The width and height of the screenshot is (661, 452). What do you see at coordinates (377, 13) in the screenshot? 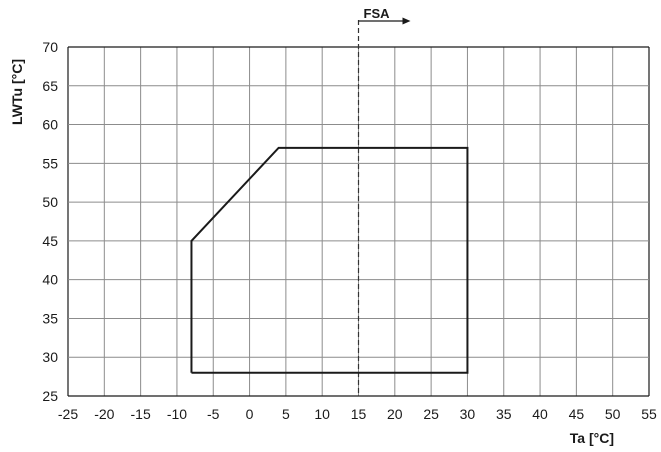
I see `fsa-label: FSA` at bounding box center [377, 13].